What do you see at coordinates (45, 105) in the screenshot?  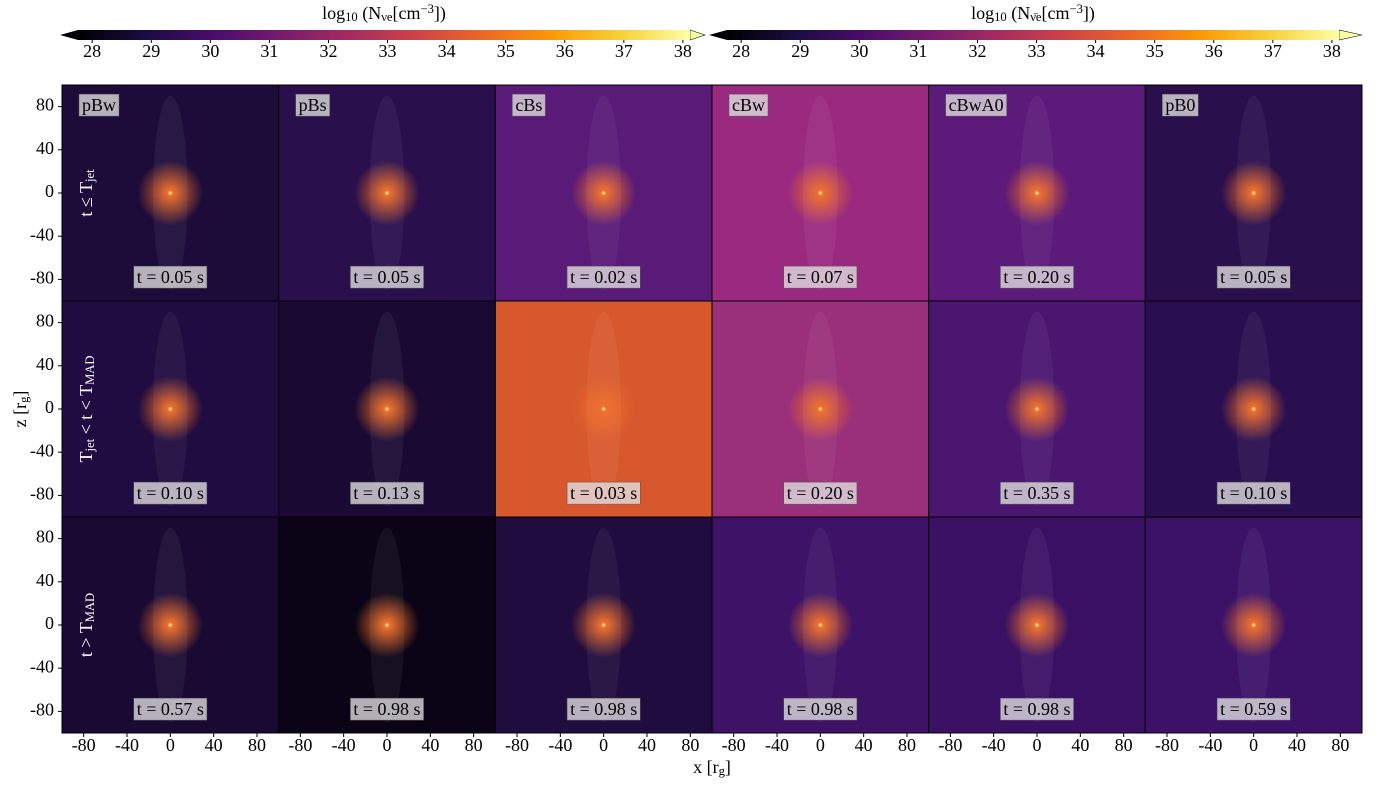 I see `y-tick-label: 80` at bounding box center [45, 105].